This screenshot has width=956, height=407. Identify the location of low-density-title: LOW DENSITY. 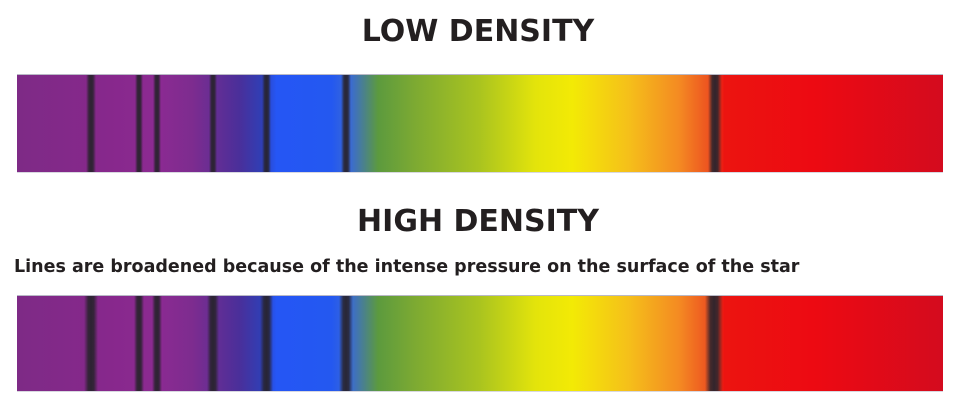
(478, 31).